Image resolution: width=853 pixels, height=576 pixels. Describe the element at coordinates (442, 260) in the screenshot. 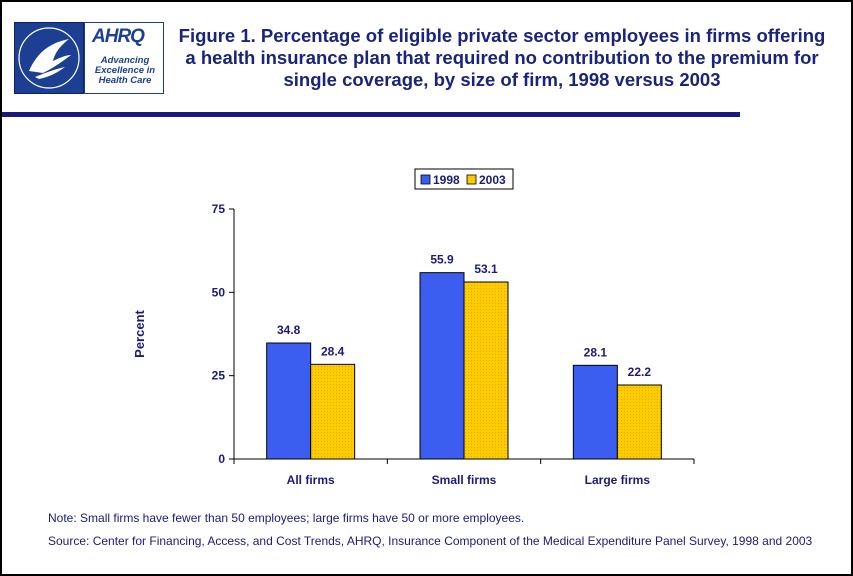

I see `data-label: 55.9` at that location.